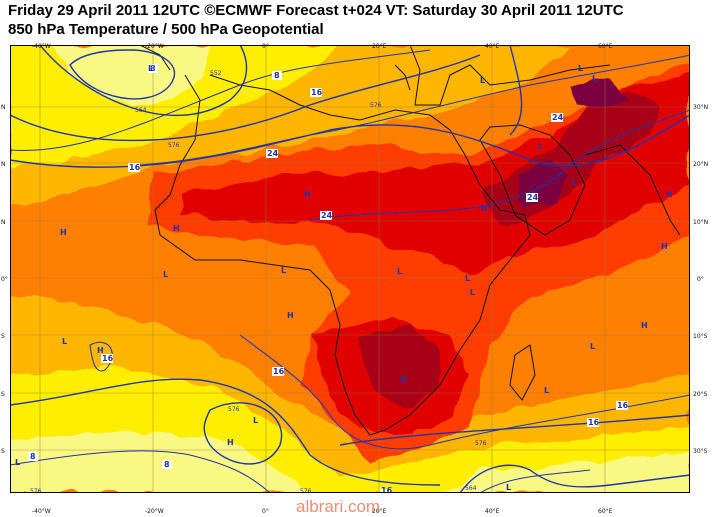  What do you see at coordinates (600, 95) in the screenshot?
I see `temp-zone-32plus-iran` at bounding box center [600, 95].